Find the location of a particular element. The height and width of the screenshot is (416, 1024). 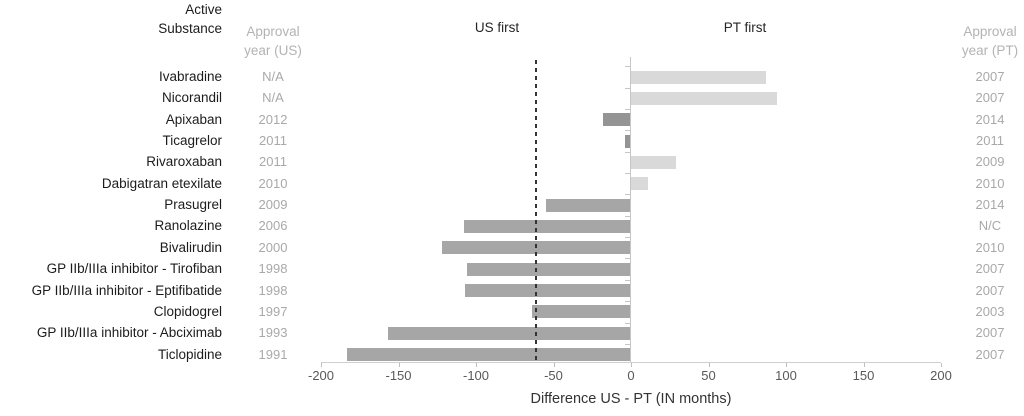

pt-approval-year-value: N/C is located at coordinates (990, 226).